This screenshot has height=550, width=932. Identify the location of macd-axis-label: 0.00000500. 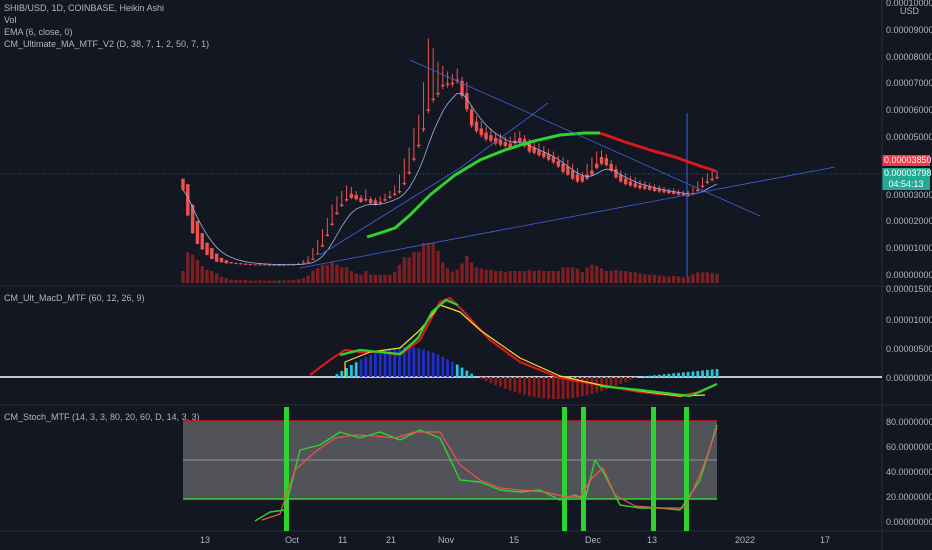
(909, 349).